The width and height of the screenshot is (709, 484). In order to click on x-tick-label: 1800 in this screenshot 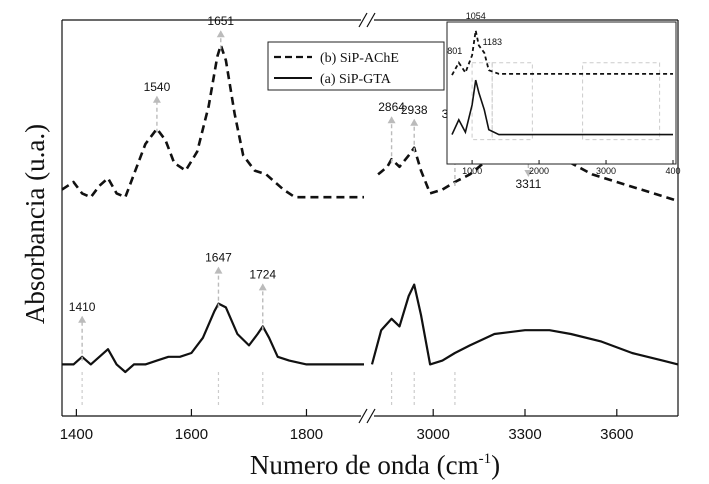, I will do `click(306, 434)`.